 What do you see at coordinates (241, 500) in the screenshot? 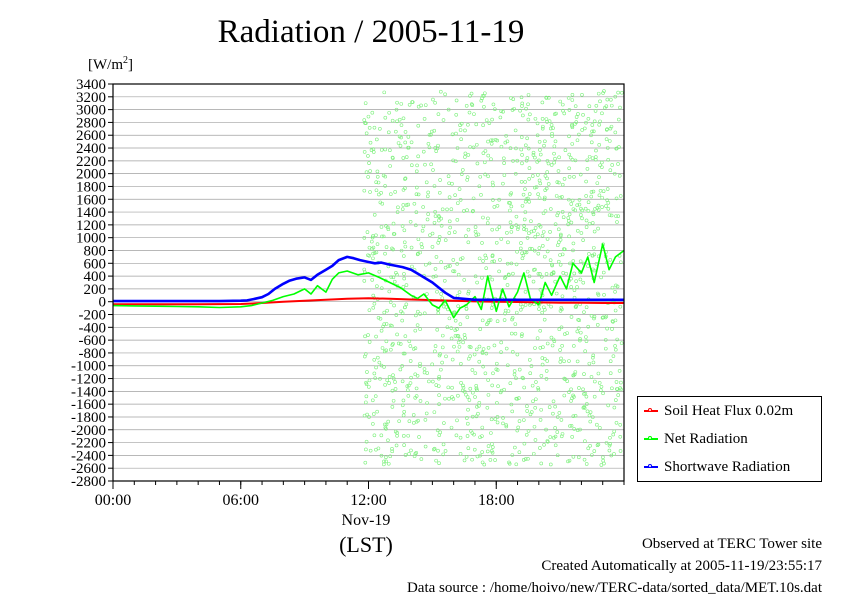
I see `x-tick-label: 06:00` at bounding box center [241, 500].